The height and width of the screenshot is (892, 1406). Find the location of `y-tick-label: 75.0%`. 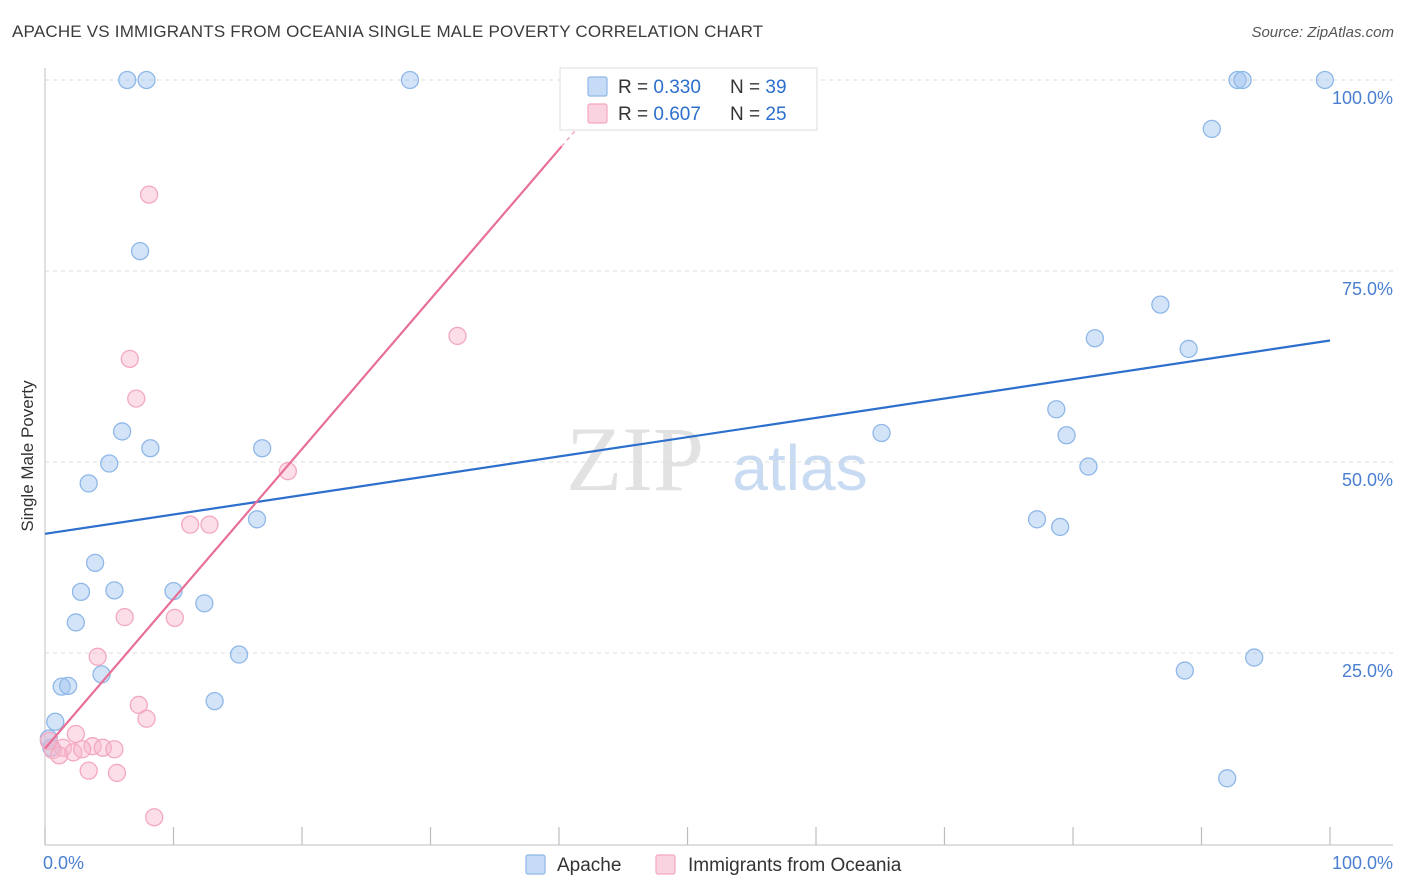

y-tick-label: 75.0% is located at coordinates (1367, 289).